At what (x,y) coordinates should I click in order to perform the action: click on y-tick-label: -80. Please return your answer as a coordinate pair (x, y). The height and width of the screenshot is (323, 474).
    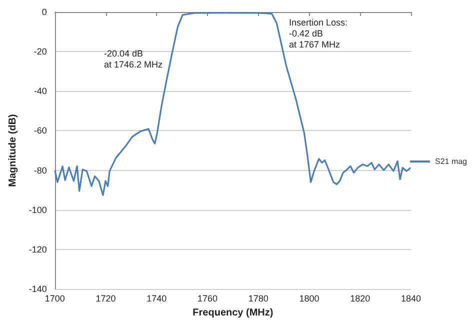
    Looking at the image, I should click on (40, 170).